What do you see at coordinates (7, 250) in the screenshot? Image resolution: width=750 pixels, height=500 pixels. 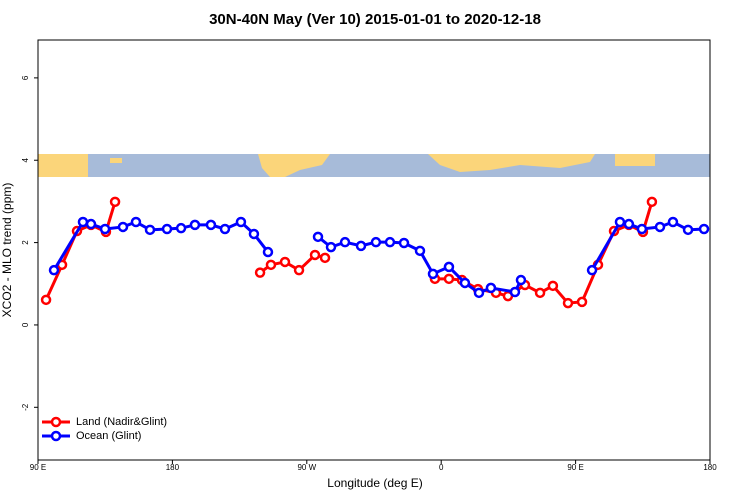 I see `y-axis-label: XCO2 - MLO trend (ppm)` at bounding box center [7, 250].